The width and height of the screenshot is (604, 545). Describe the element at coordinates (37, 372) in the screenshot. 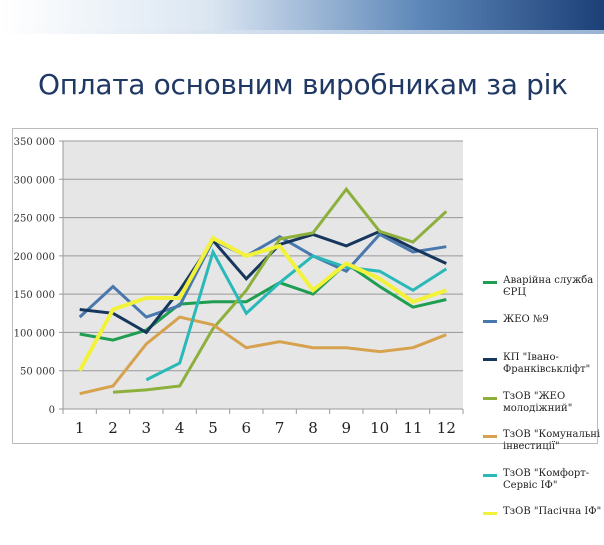

I see `y-tick-label: 50 000` at that location.